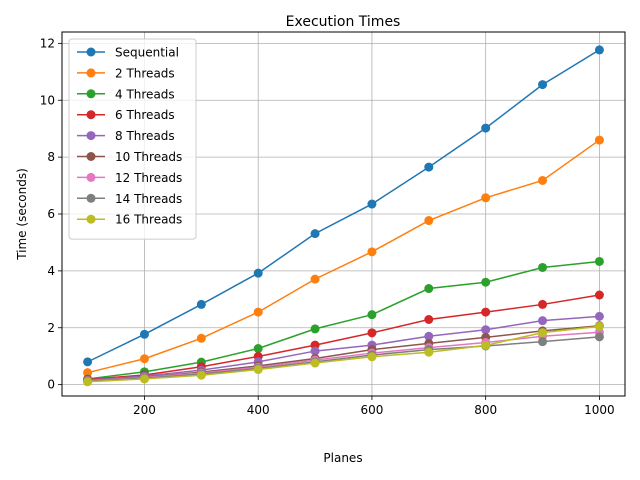  Describe the element at coordinates (51, 385) in the screenshot. I see `y-tick-label: 0` at that location.